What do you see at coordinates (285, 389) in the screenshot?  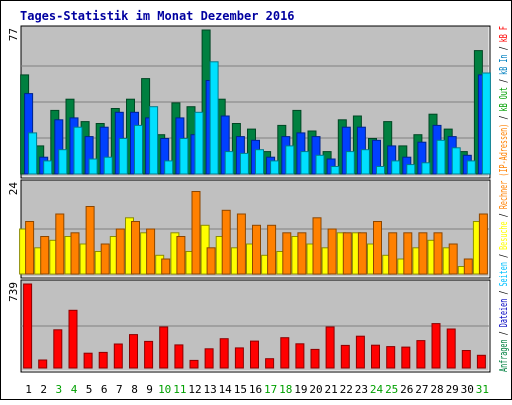 I see `x-tick-label: 18` at bounding box center [285, 389].